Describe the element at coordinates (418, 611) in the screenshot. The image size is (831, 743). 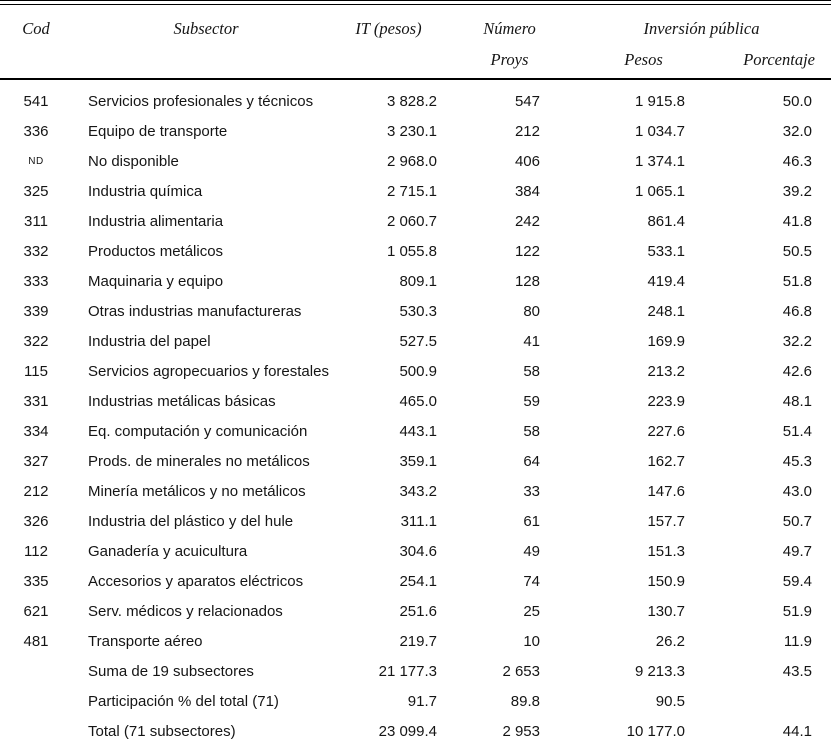
I see `cell-it: 251.6` at that location.